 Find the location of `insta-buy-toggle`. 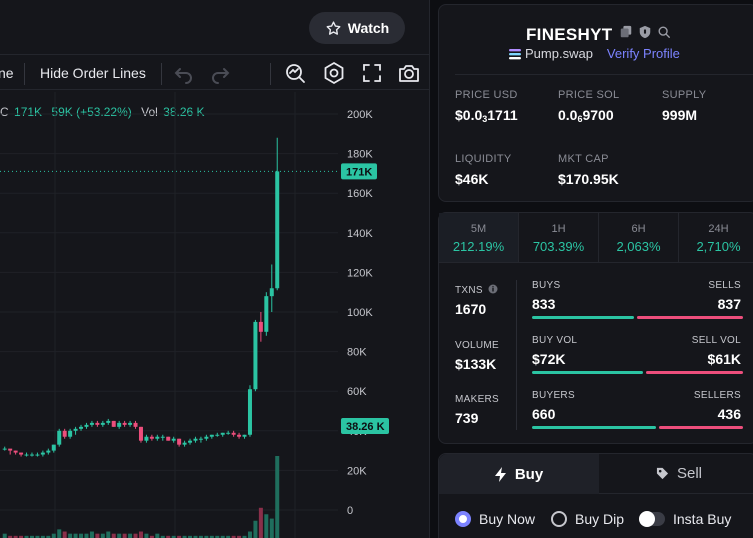

insta-buy-toggle is located at coordinates (652, 519).